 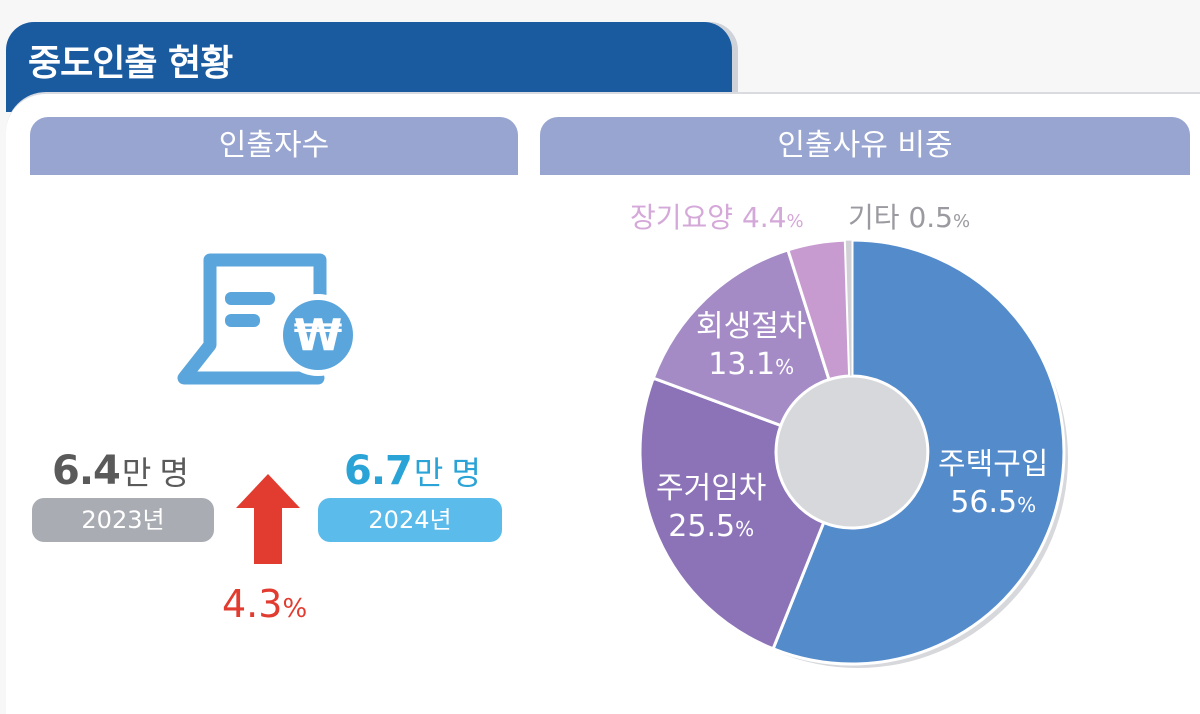 What do you see at coordinates (993, 464) in the screenshot?
I see `label-housing-purchase-name: 주택구입` at bounding box center [993, 464].